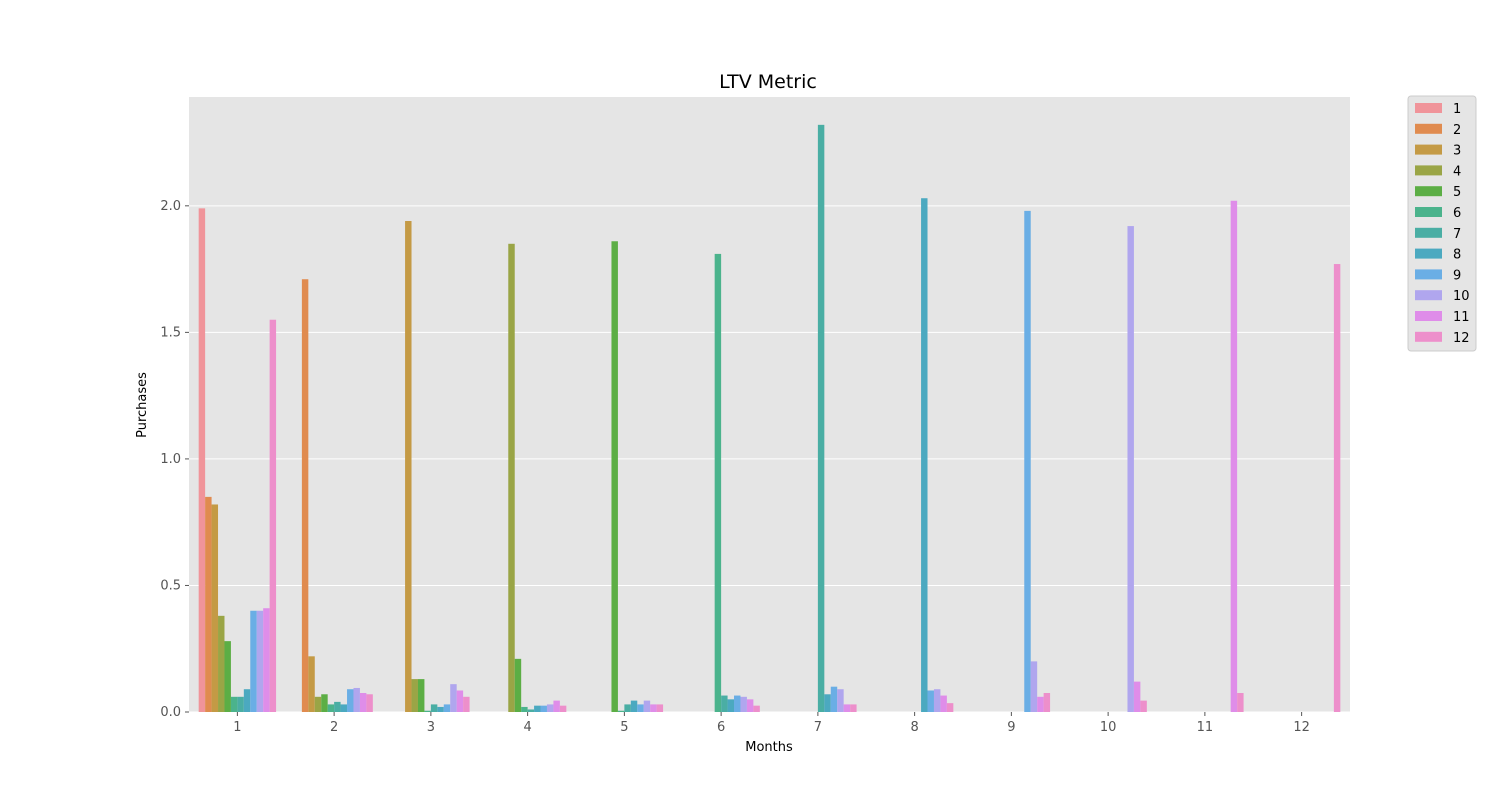  I want to click on y-tick-label: 2.0, so click(170, 206).